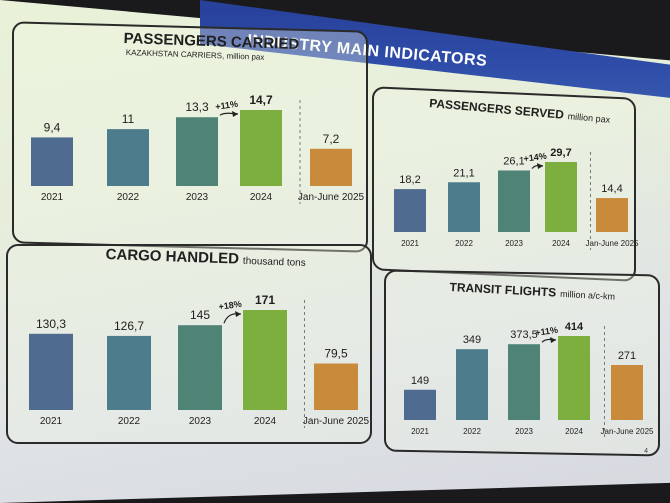 Image resolution: width=670 pixels, height=503 pixels. What do you see at coordinates (51, 324) in the screenshot?
I see `value-label: 130,3` at bounding box center [51, 324].